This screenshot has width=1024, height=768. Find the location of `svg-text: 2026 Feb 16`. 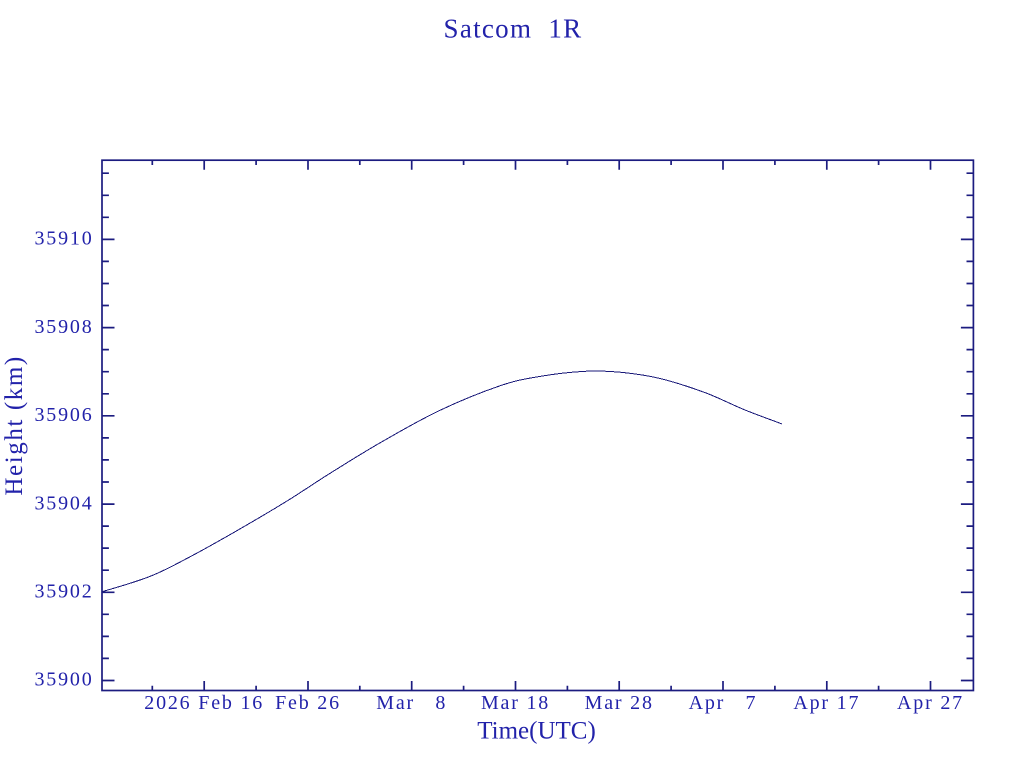

svg-text: 2026 Feb 16 is located at coordinates (204, 703).